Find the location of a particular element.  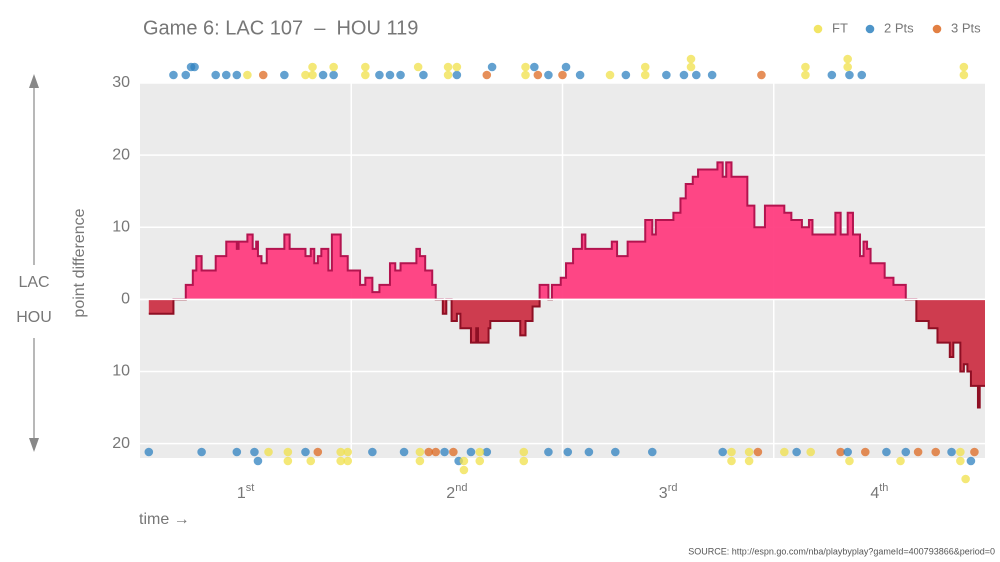

x-axis-label: time → is located at coordinates (164, 519).